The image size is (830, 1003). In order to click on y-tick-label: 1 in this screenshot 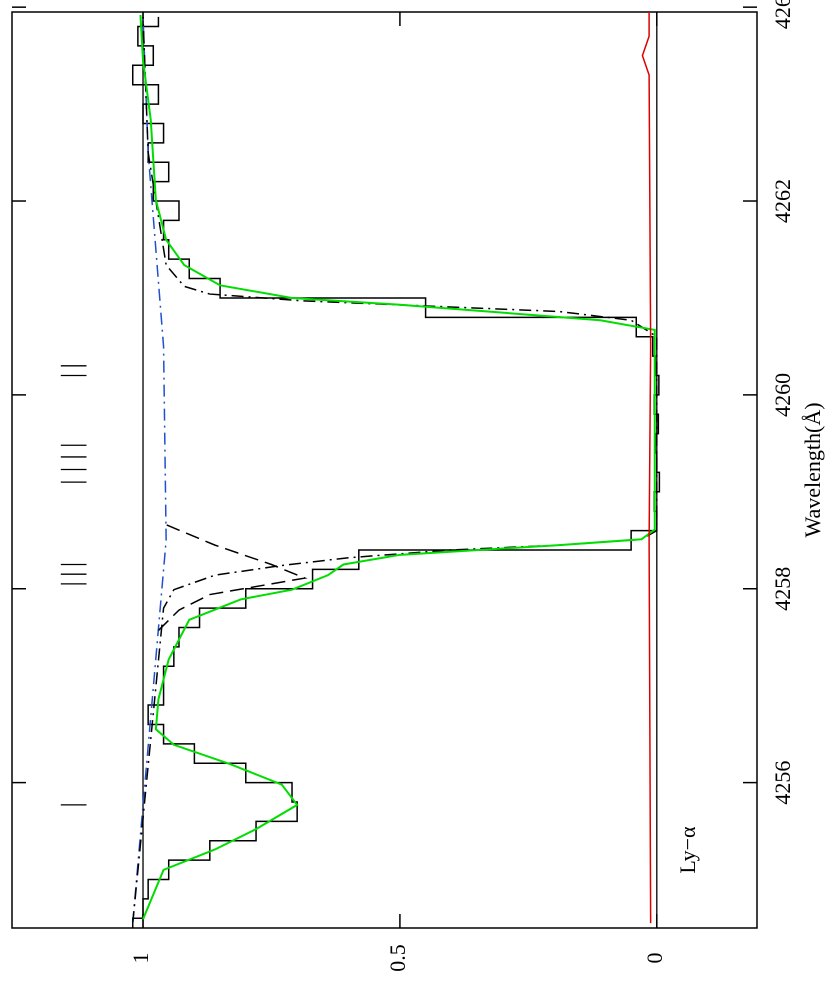, I will do `click(140, 958)`.